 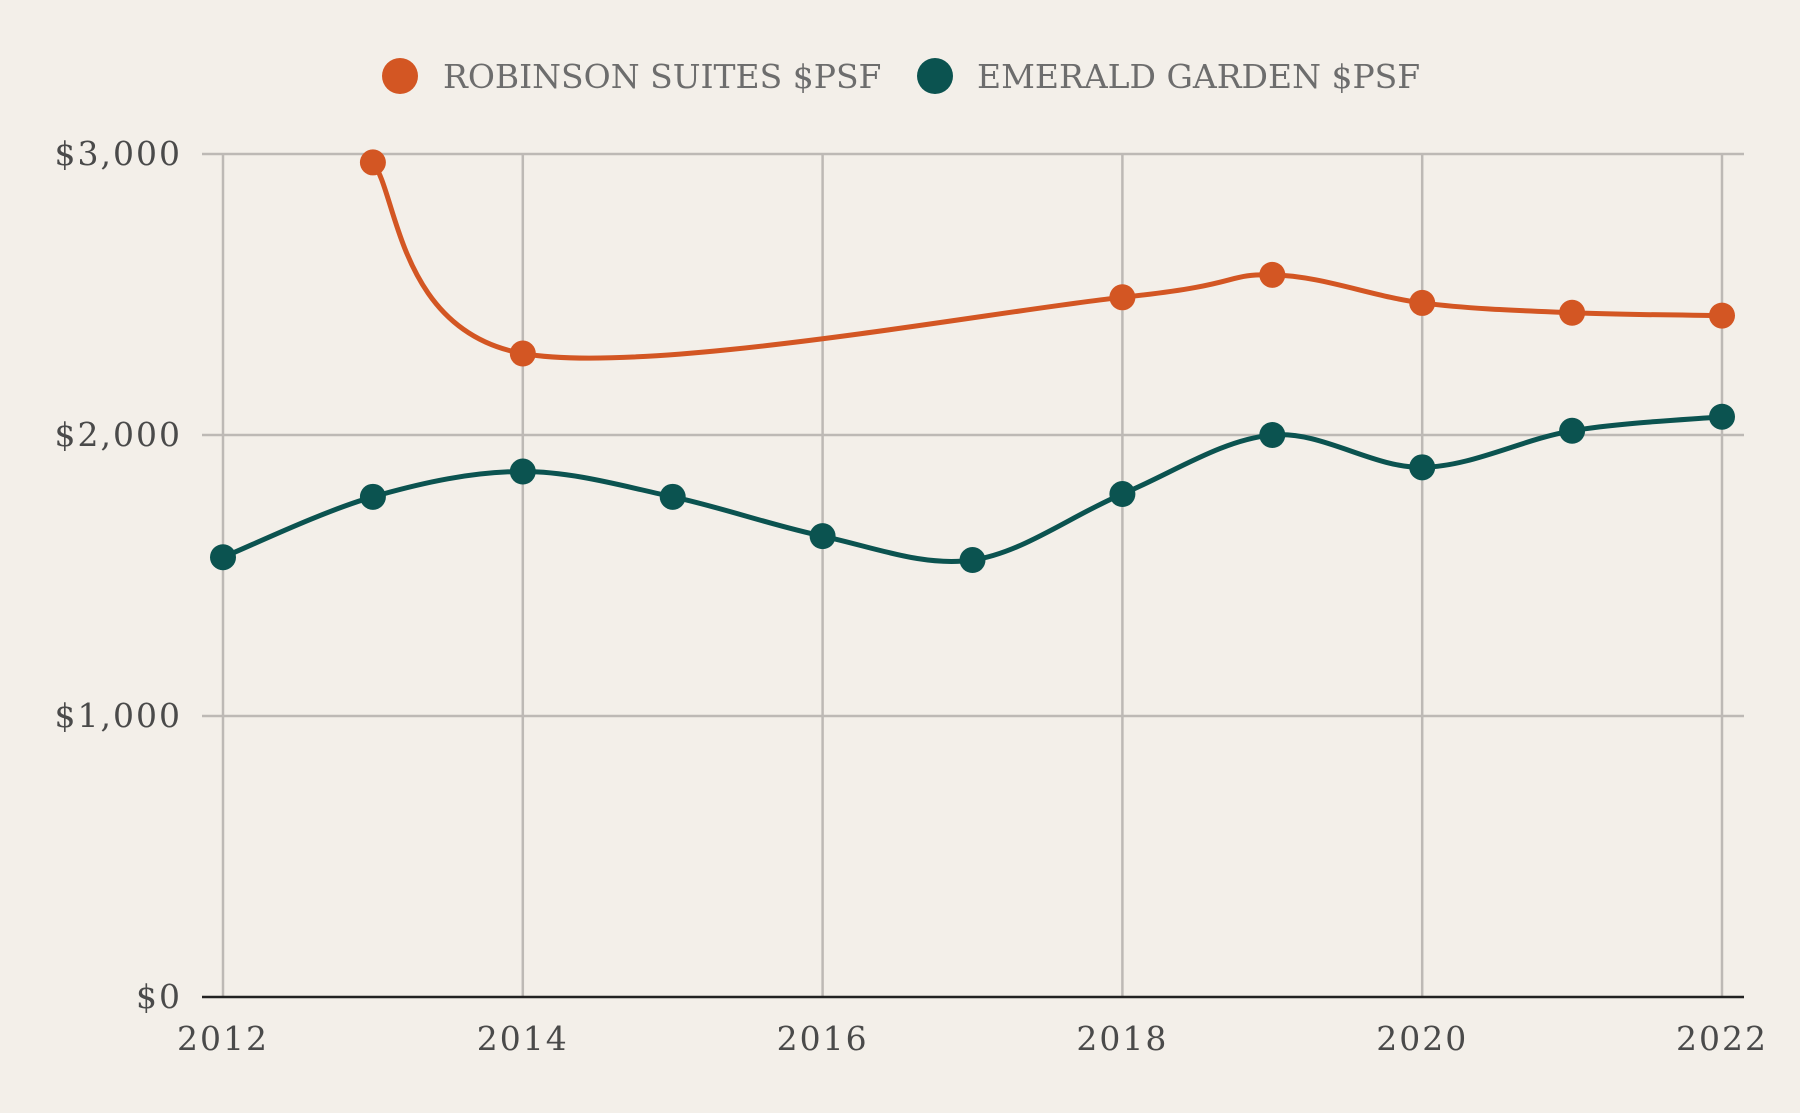 What do you see at coordinates (223, 1038) in the screenshot?
I see `x-tick-label: 2012` at bounding box center [223, 1038].